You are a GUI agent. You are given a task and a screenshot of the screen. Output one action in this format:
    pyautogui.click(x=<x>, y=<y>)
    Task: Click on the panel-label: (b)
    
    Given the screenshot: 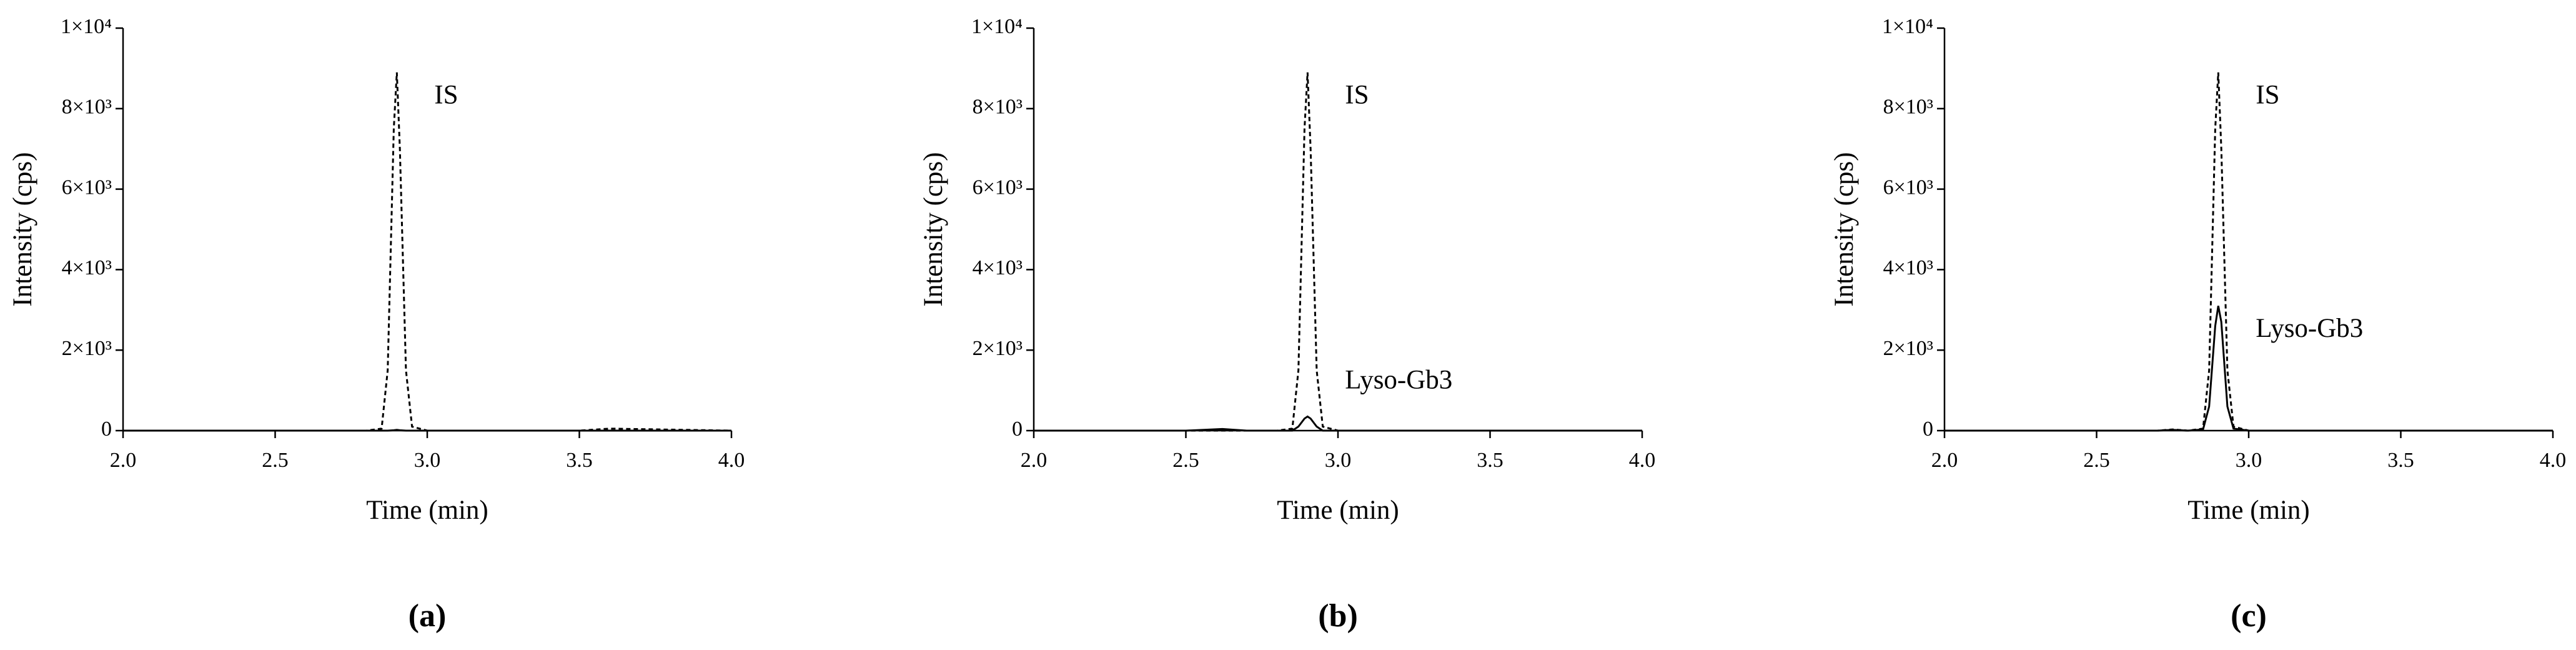 What is the action you would take?
    pyautogui.click(x=1338, y=616)
    